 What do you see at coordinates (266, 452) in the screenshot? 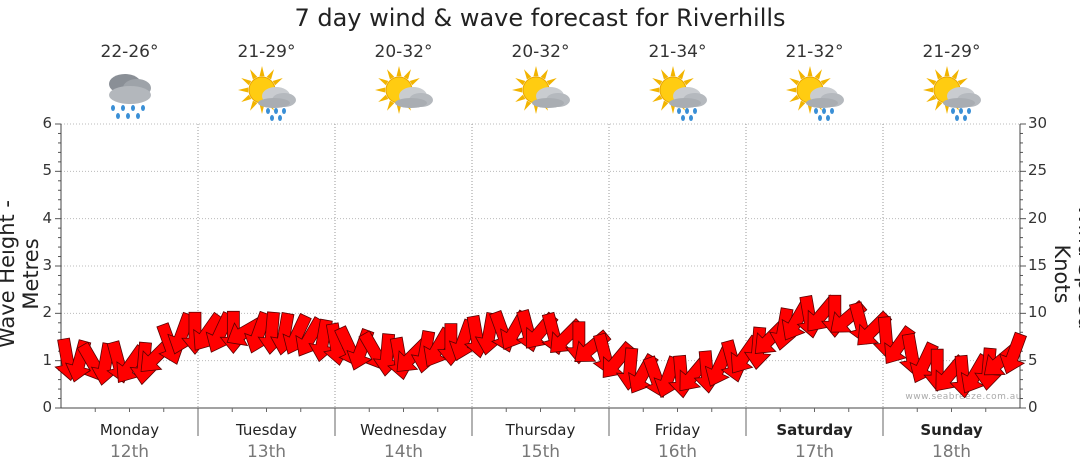
I see `day-date-label: 13th` at bounding box center [266, 452].